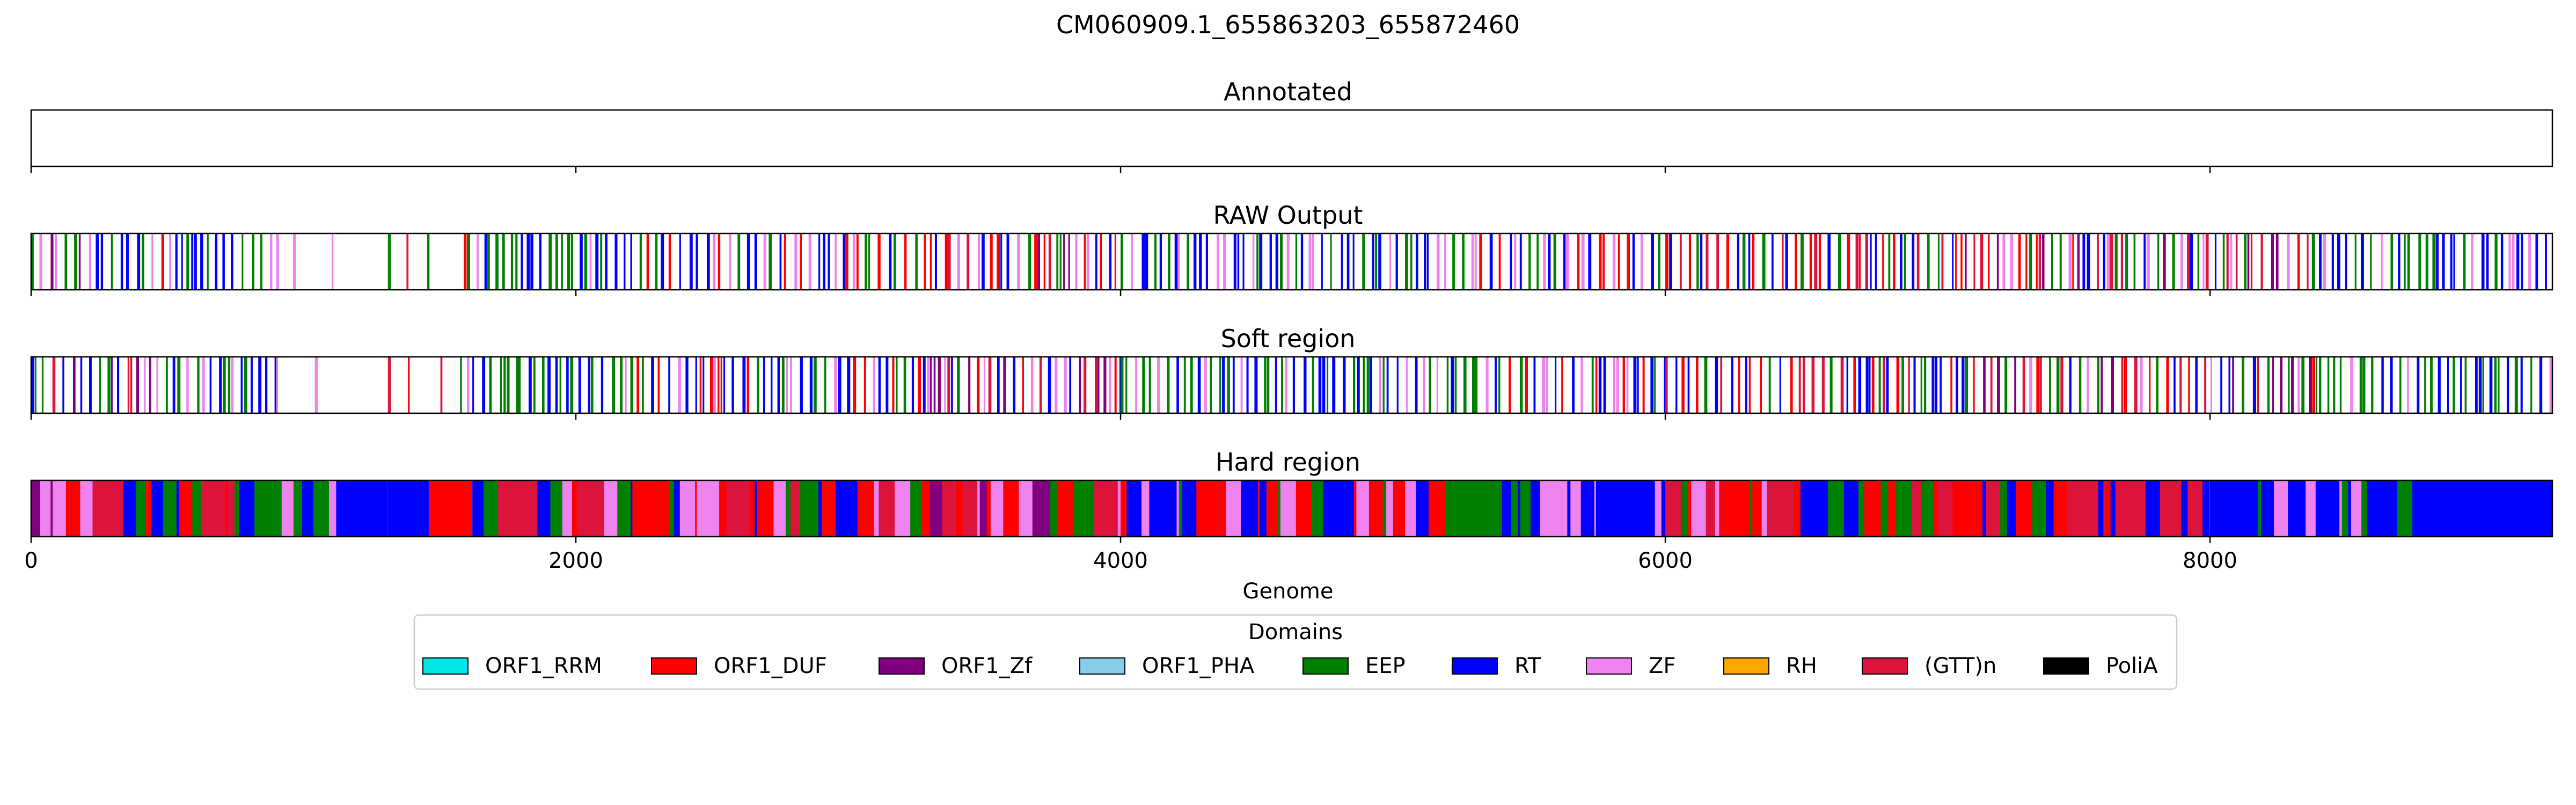 The image size is (2576, 805). What do you see at coordinates (2210, 560) in the screenshot?
I see `x-tick-label: 8000` at bounding box center [2210, 560].